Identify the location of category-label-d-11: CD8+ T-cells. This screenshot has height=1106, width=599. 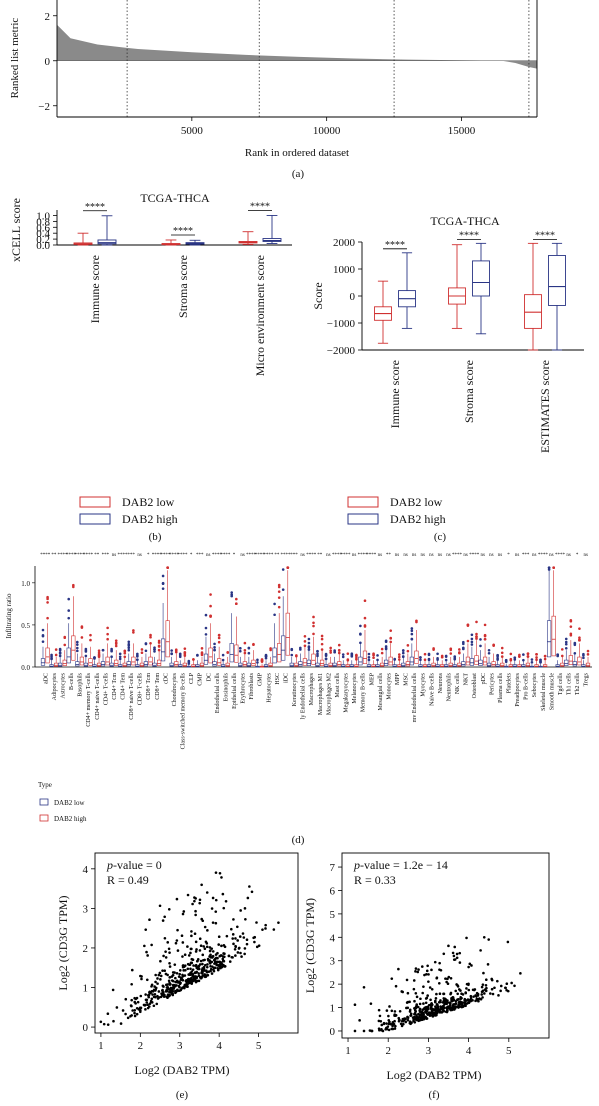
(141, 688).